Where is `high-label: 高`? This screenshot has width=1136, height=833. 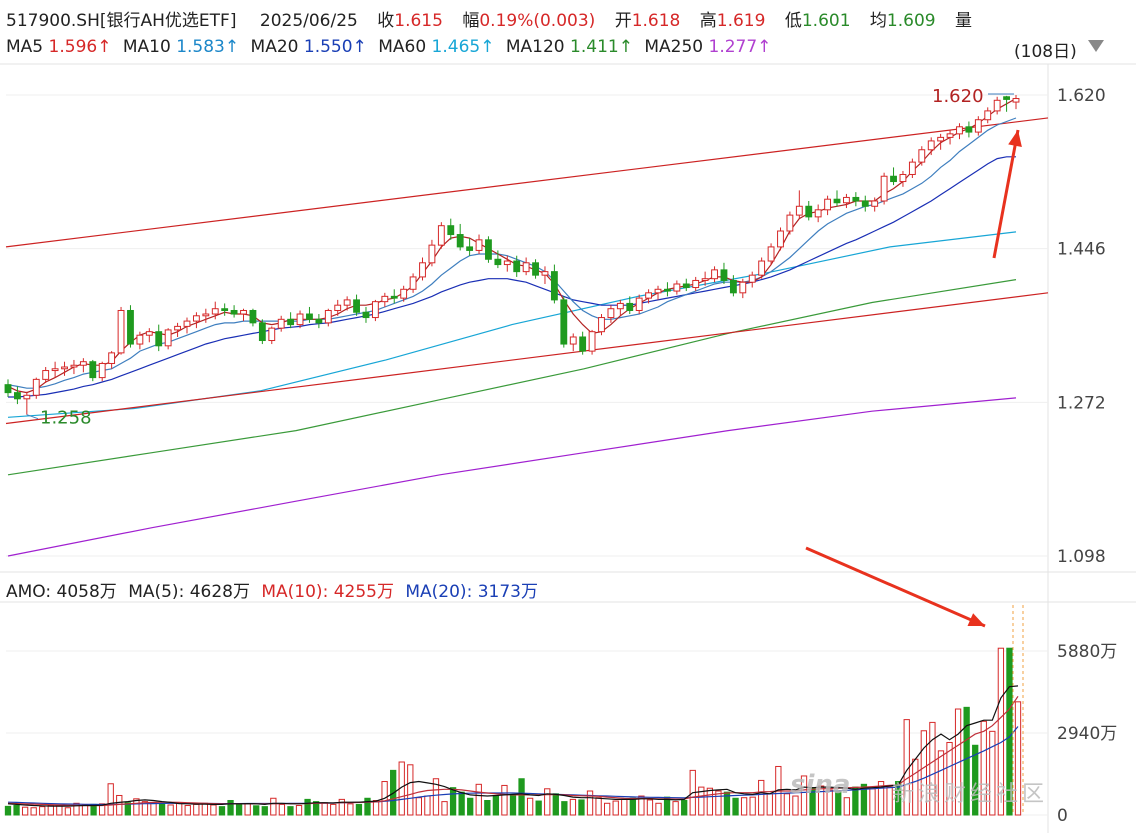 high-label: 高 is located at coordinates (708, 21).